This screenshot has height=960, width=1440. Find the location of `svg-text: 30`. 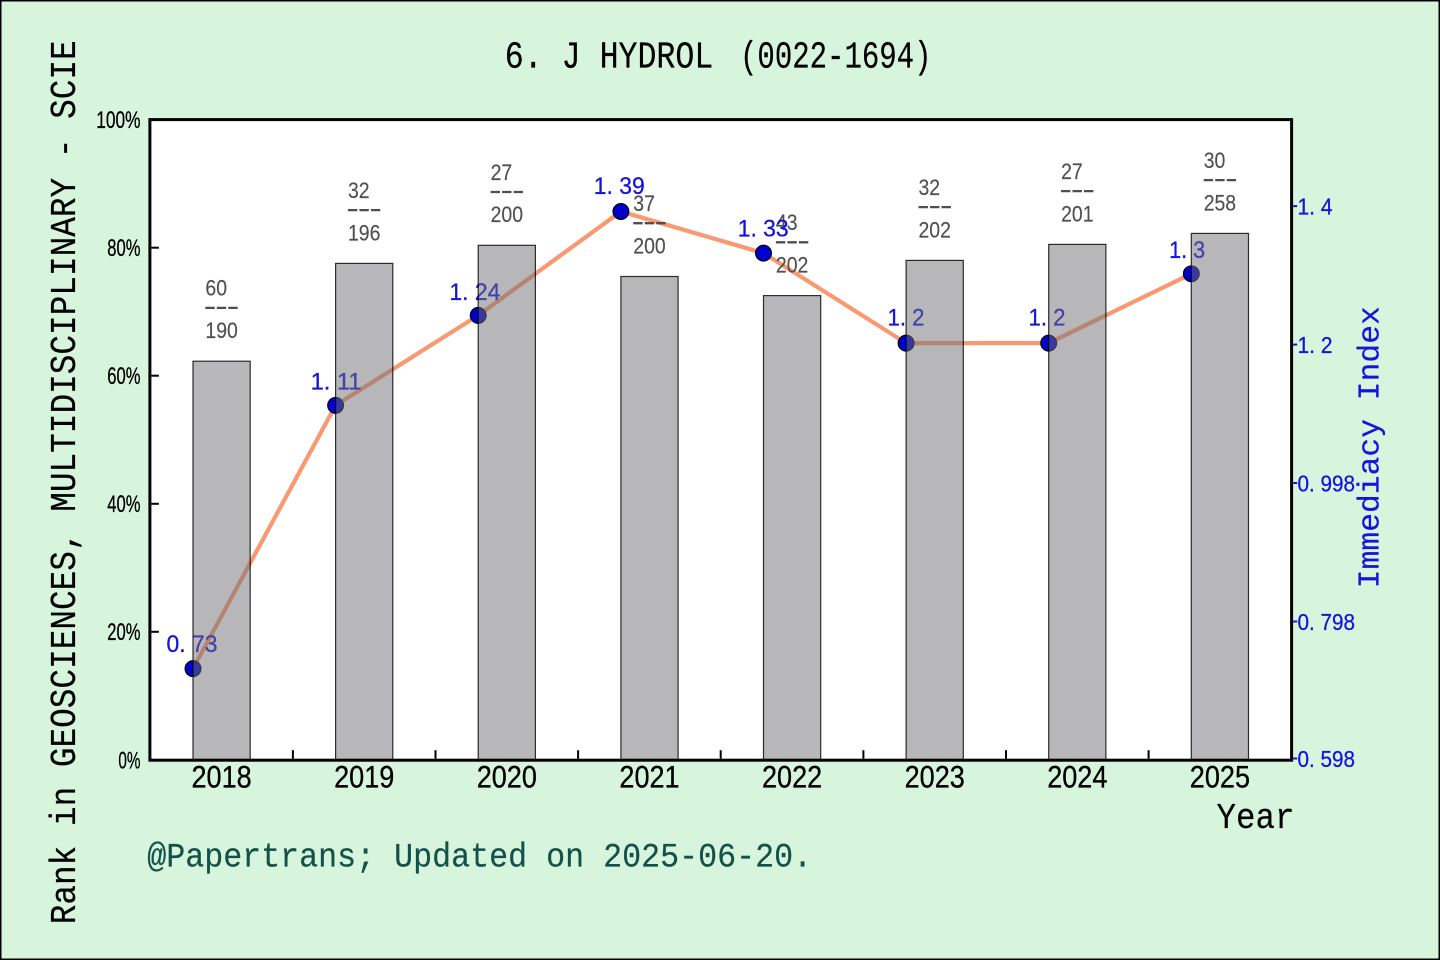

svg-text: 30 is located at coordinates (1215, 160).